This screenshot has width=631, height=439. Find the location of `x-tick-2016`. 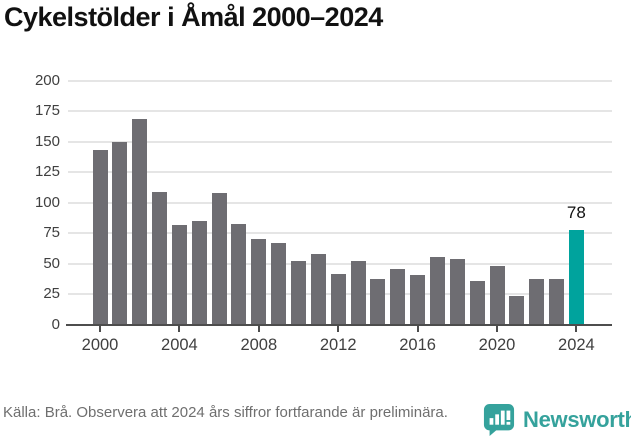

x-tick-2016 is located at coordinates (417, 329).